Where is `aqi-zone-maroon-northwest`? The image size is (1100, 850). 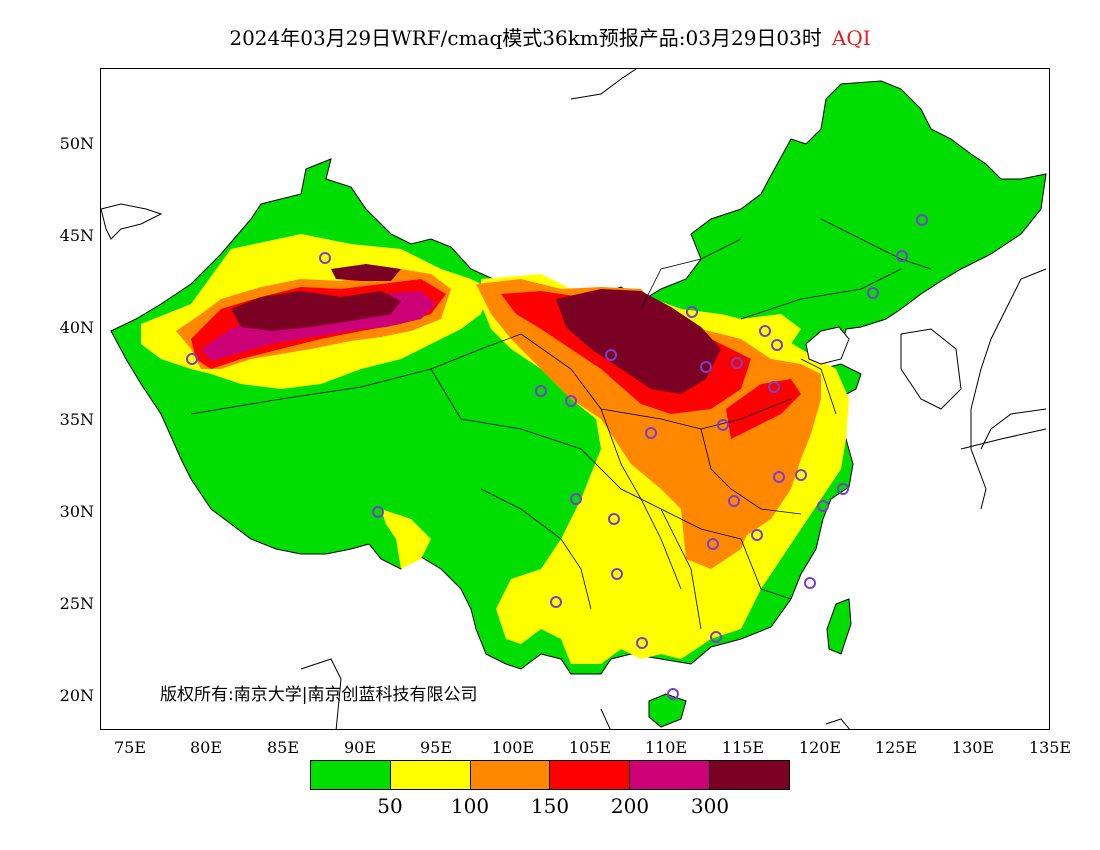 aqi-zone-maroon-northwest is located at coordinates (316, 311).